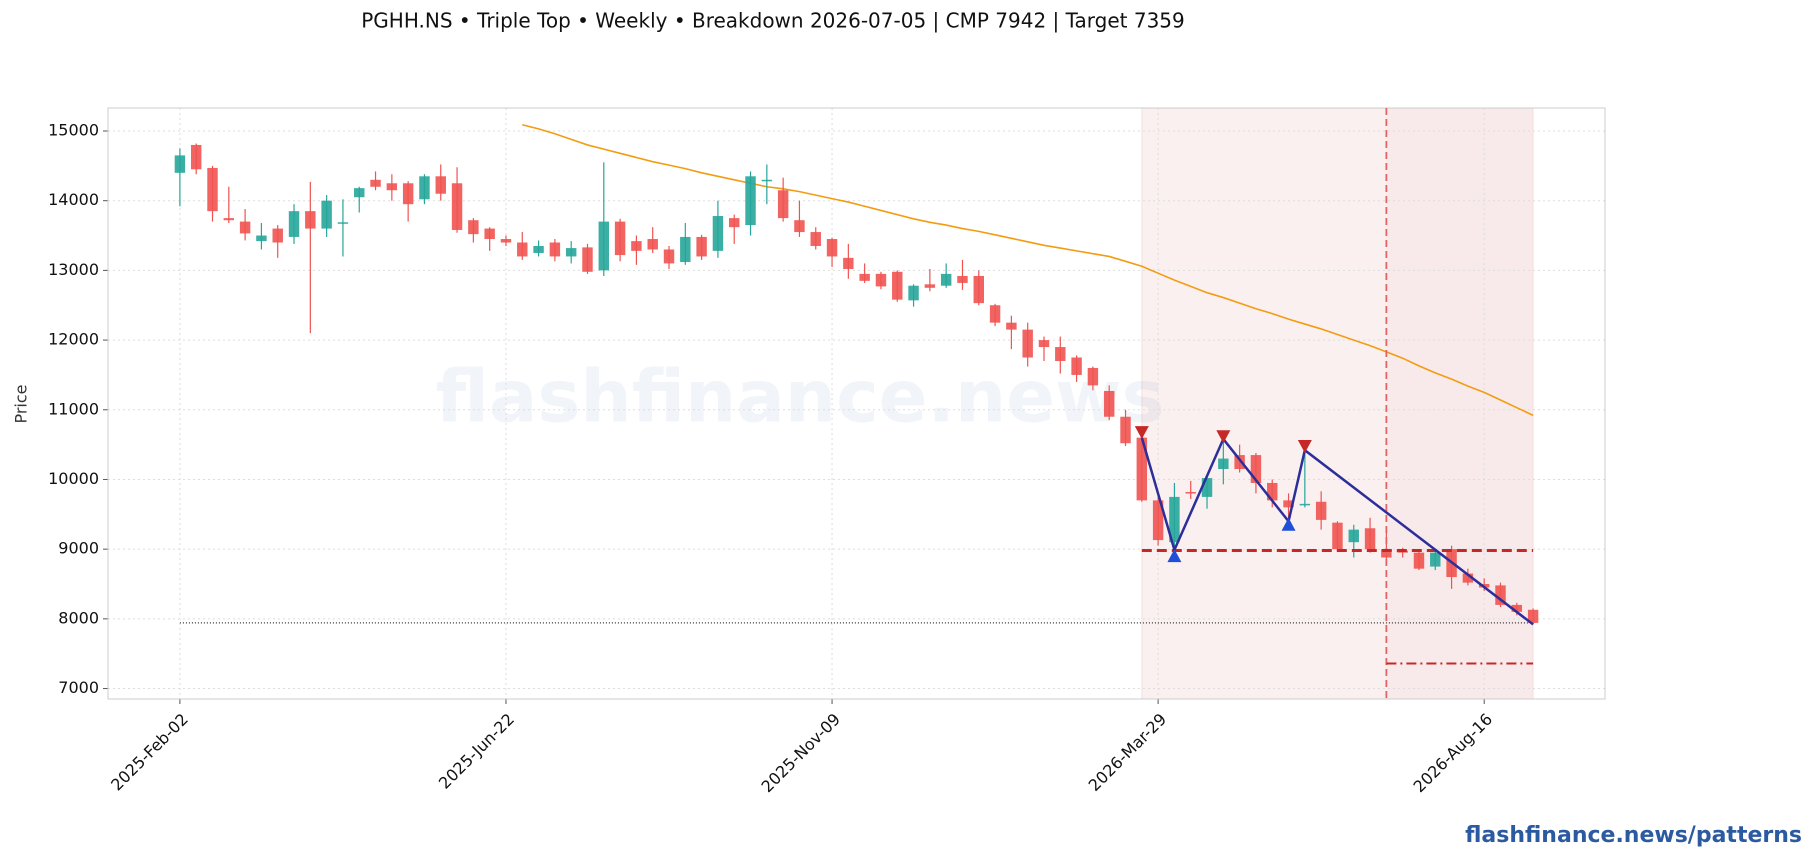 Image resolution: width=1815 pixels, height=860 pixels. Describe the element at coordinates (21, 403) in the screenshot. I see `y-axis-label: Price` at that location.